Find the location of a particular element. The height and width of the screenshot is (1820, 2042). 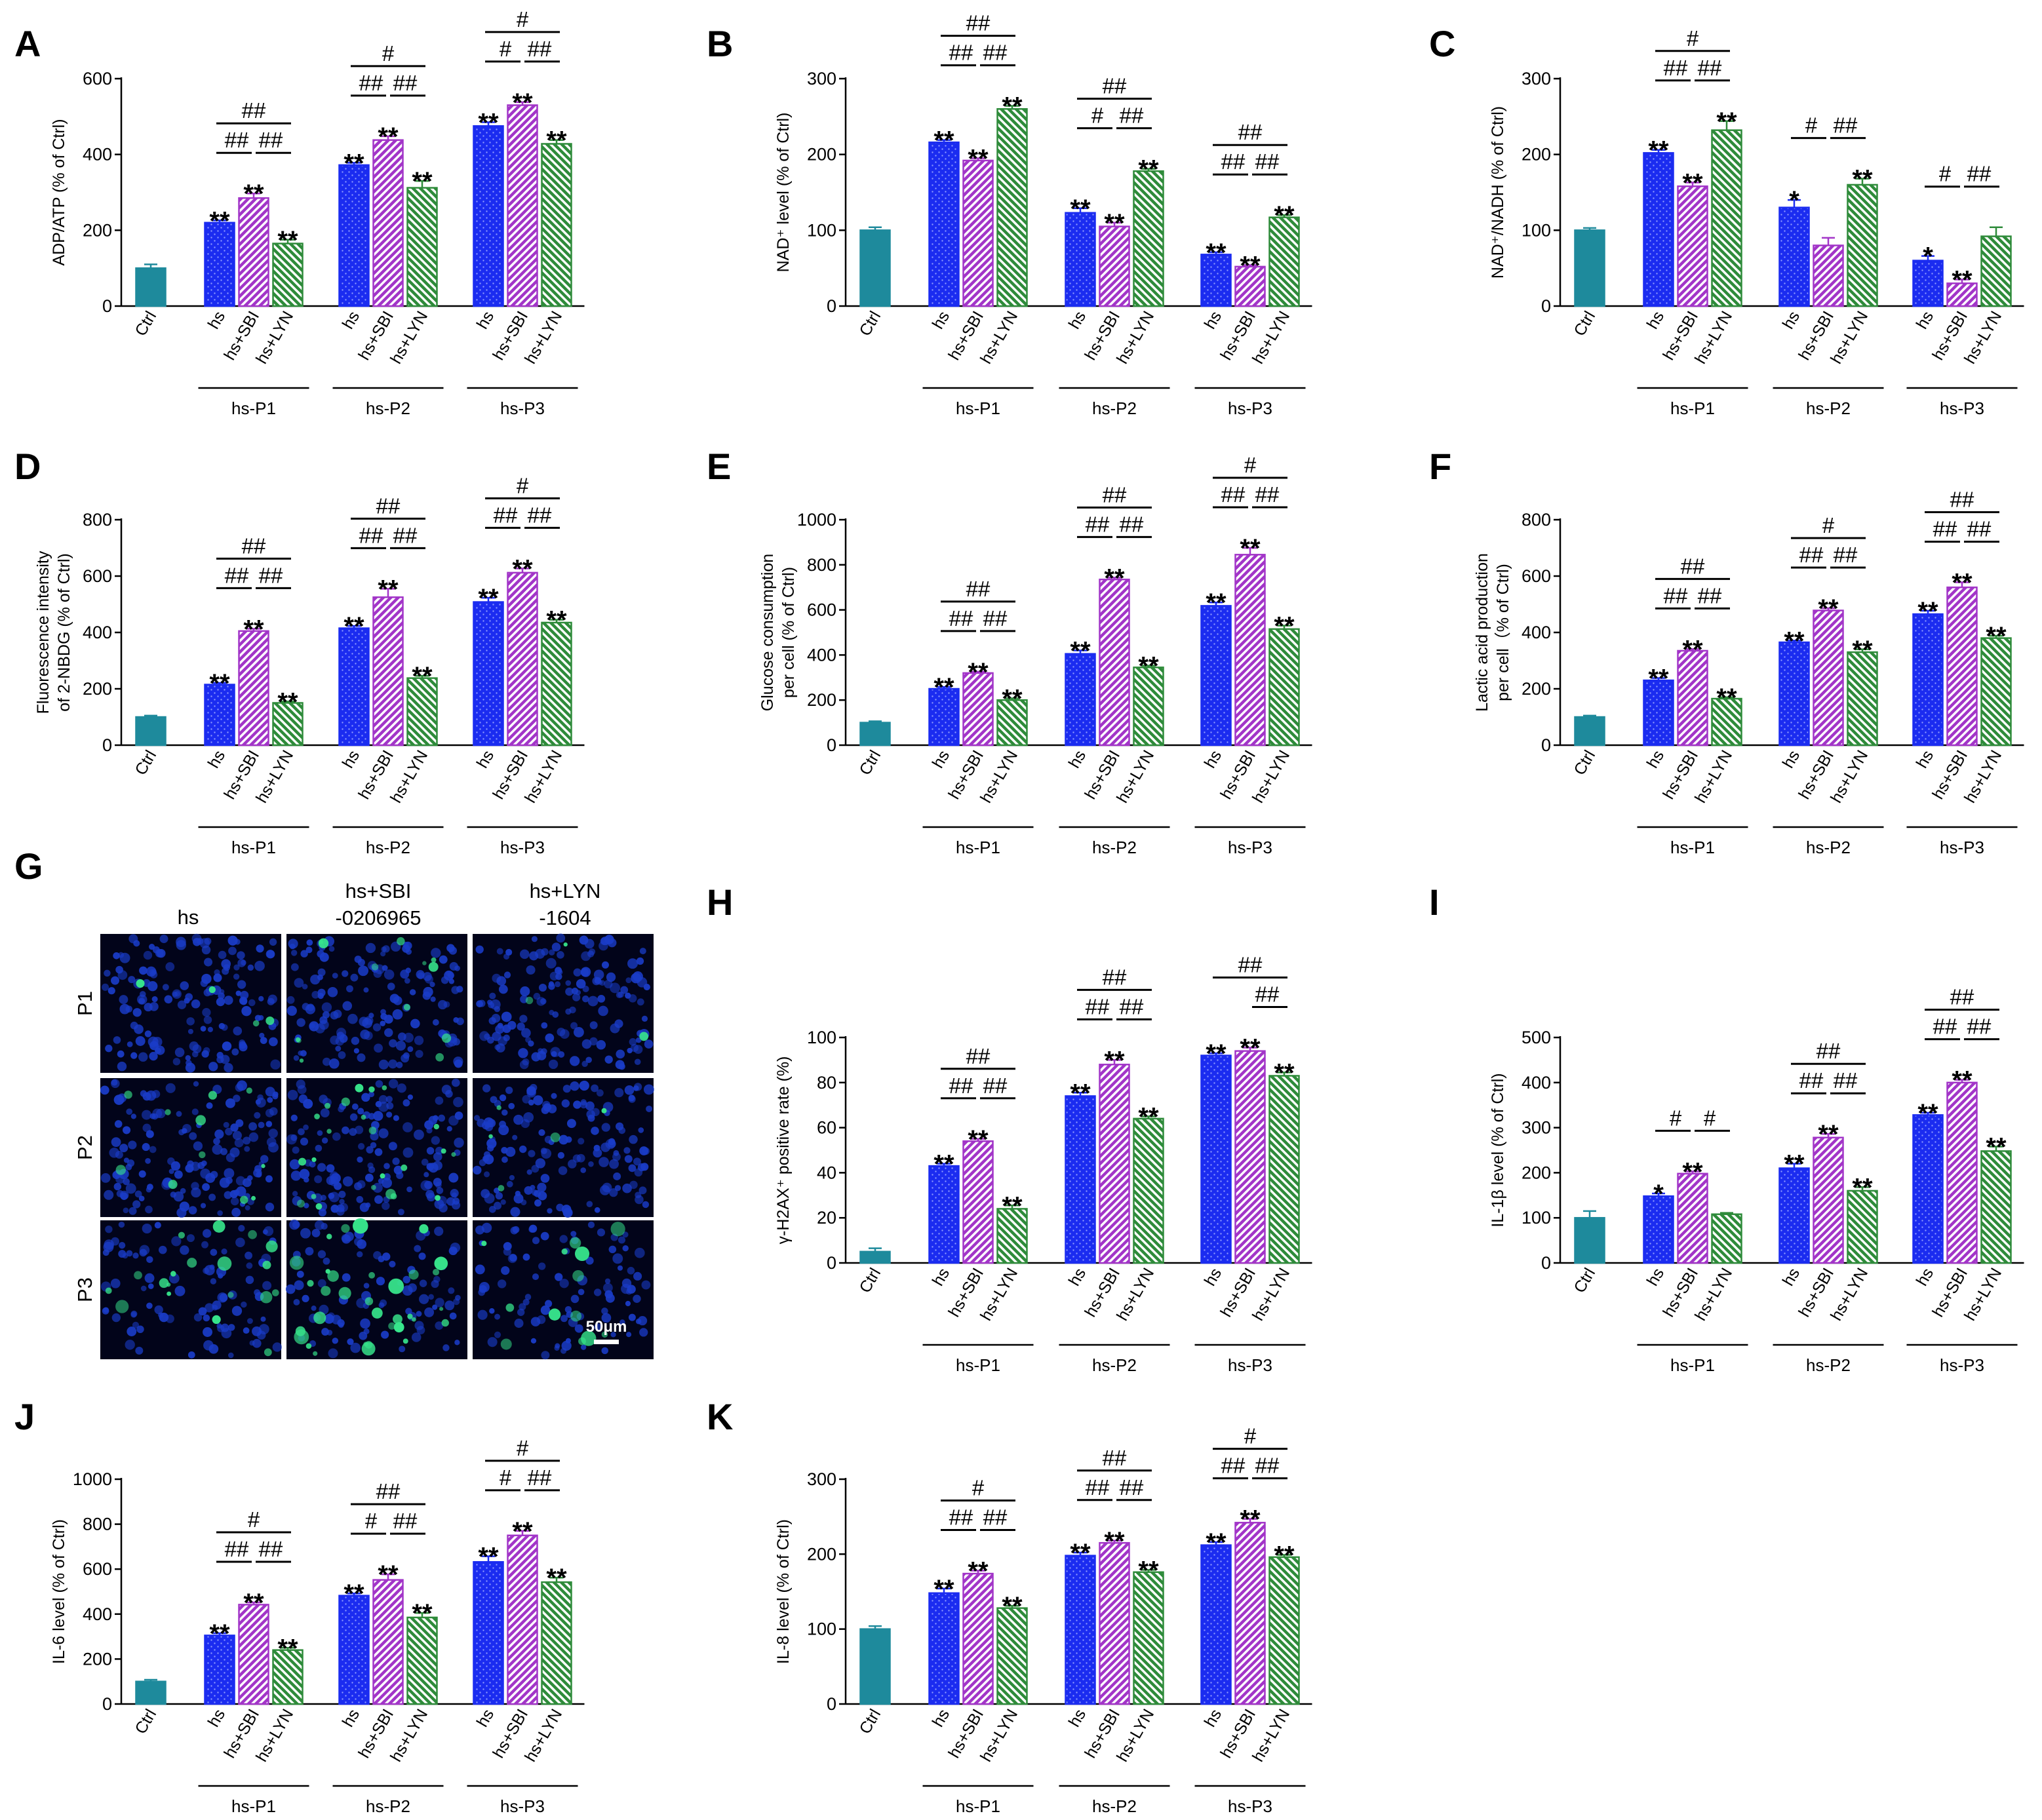

y-axis-label: NAD⁺ level (% of Ctrl) is located at coordinates (784, 193).